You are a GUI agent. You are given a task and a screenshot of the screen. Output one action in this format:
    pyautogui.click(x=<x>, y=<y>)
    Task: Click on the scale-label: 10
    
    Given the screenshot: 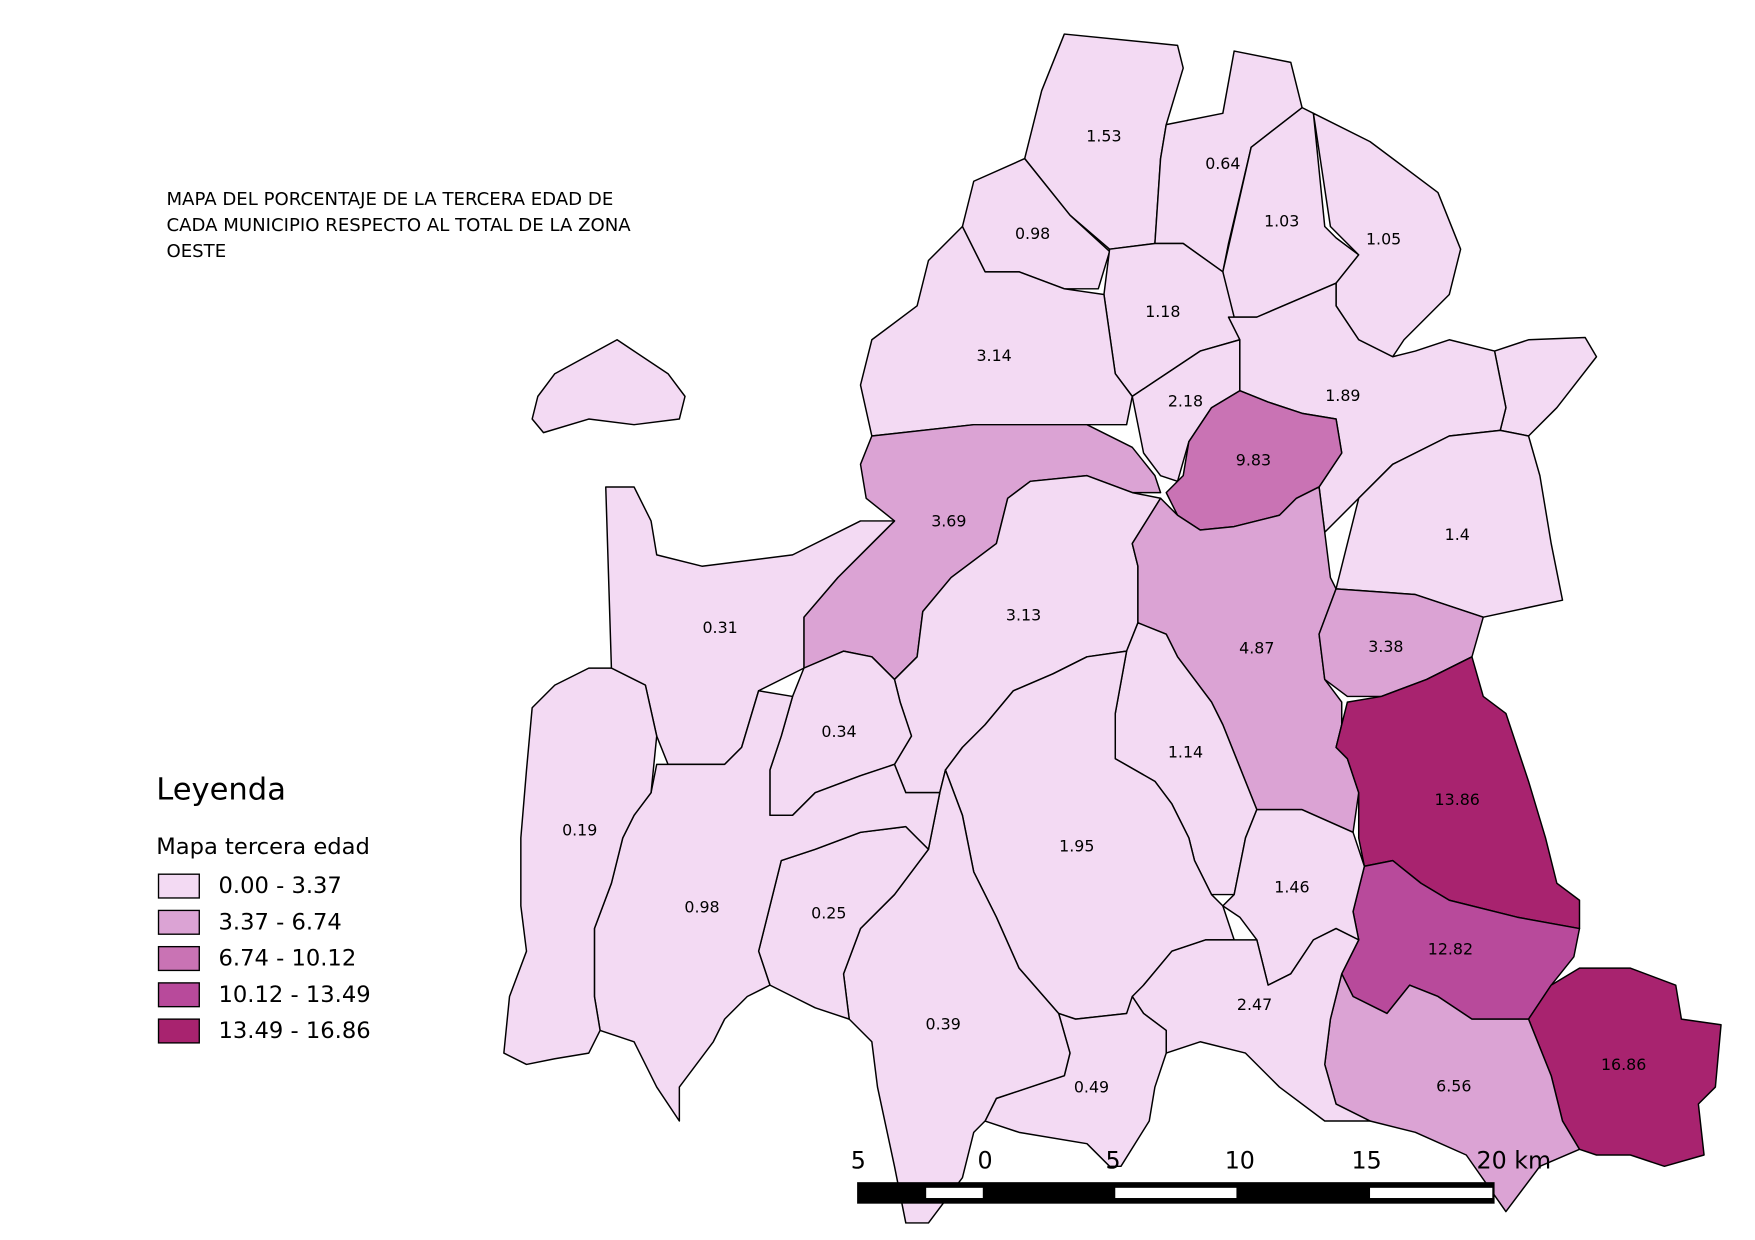 What is the action you would take?
    pyautogui.click(x=1240, y=1161)
    